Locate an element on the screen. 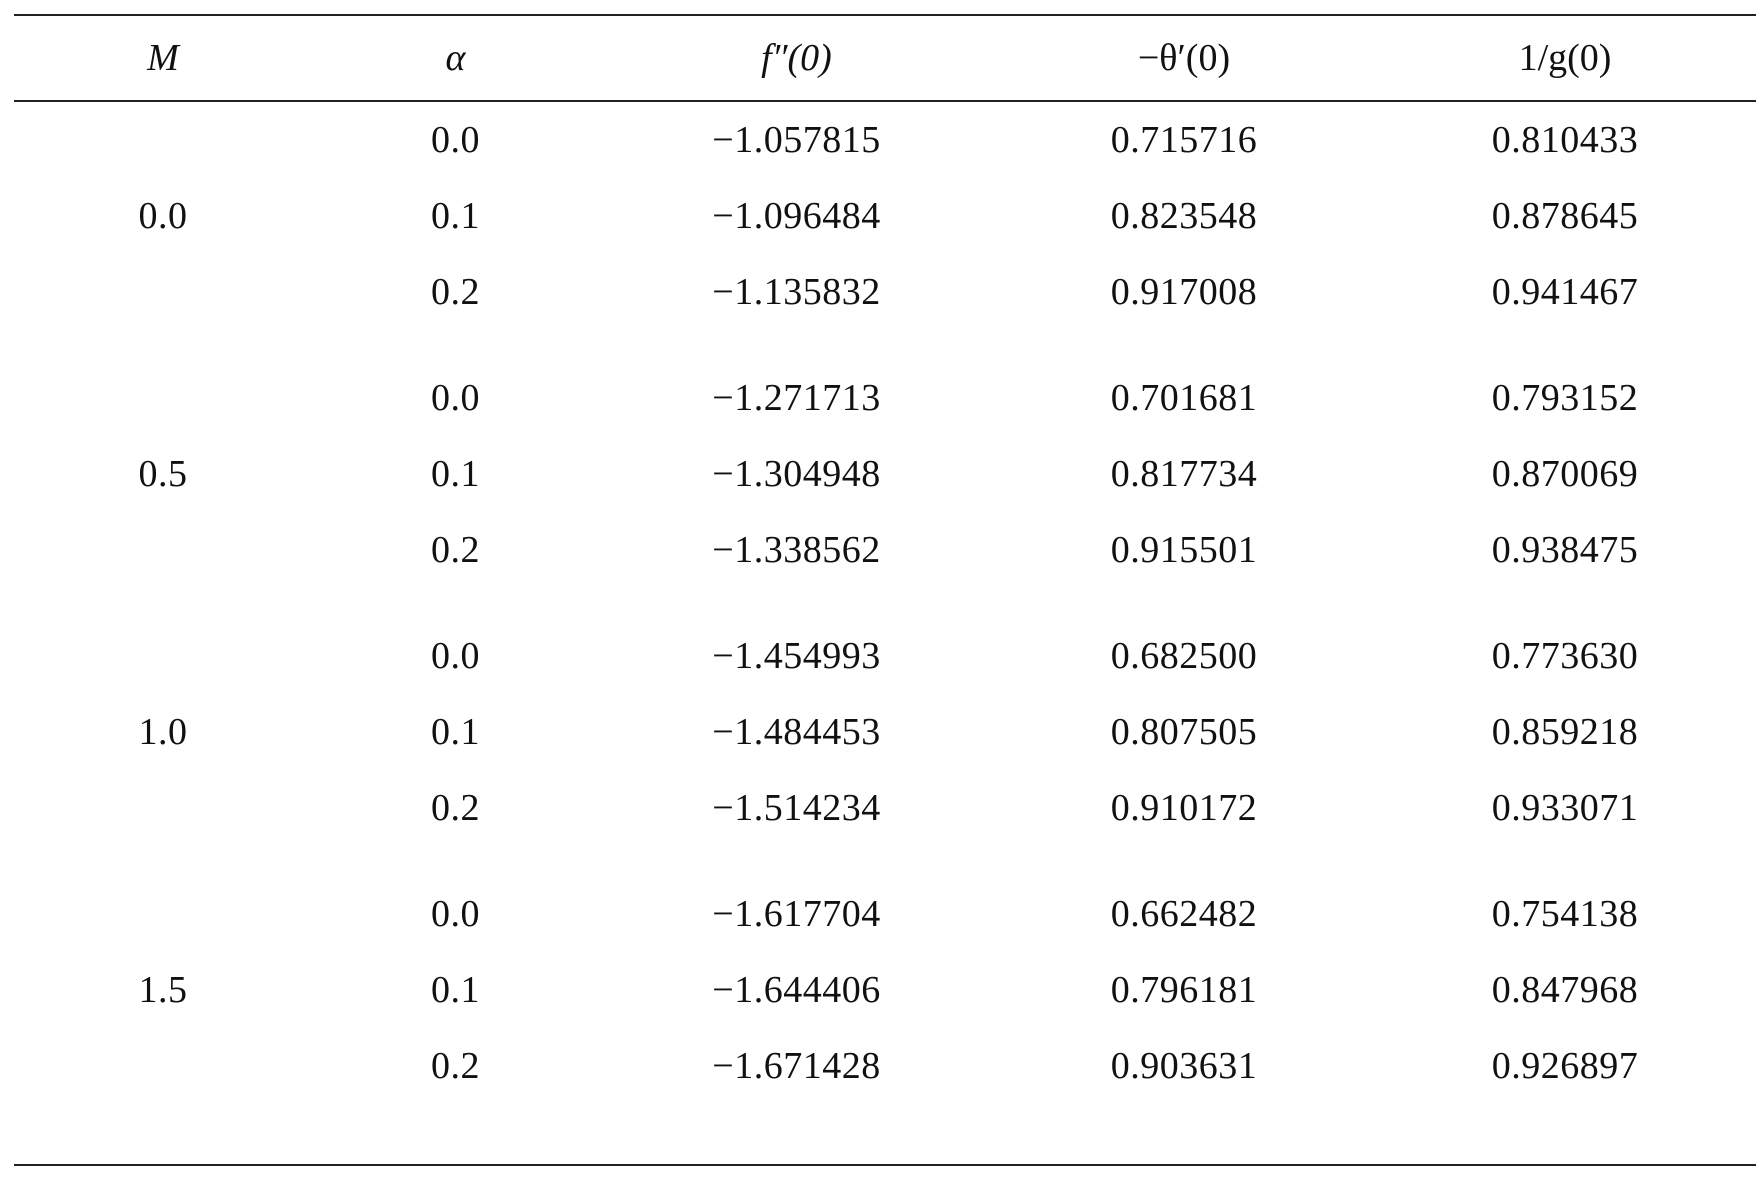 The image size is (1764, 1181). table-row: 0.1 −1.304948 0.817734 0.870069 is located at coordinates (885, 474).